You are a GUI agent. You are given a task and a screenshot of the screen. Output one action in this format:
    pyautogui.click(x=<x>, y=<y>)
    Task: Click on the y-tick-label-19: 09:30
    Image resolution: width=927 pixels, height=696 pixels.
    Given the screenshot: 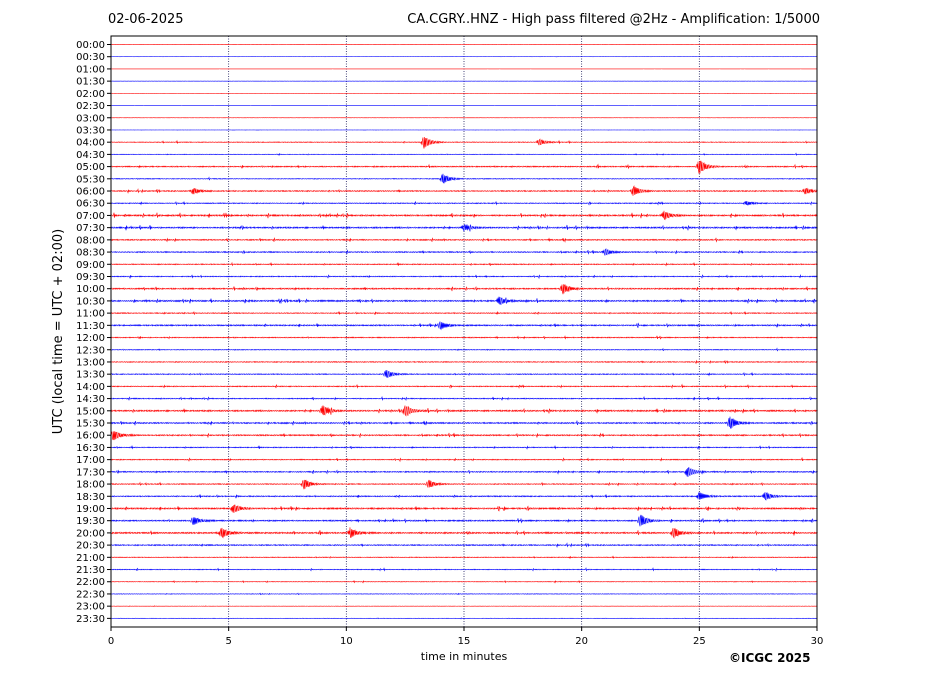 What is the action you would take?
    pyautogui.click(x=90, y=277)
    